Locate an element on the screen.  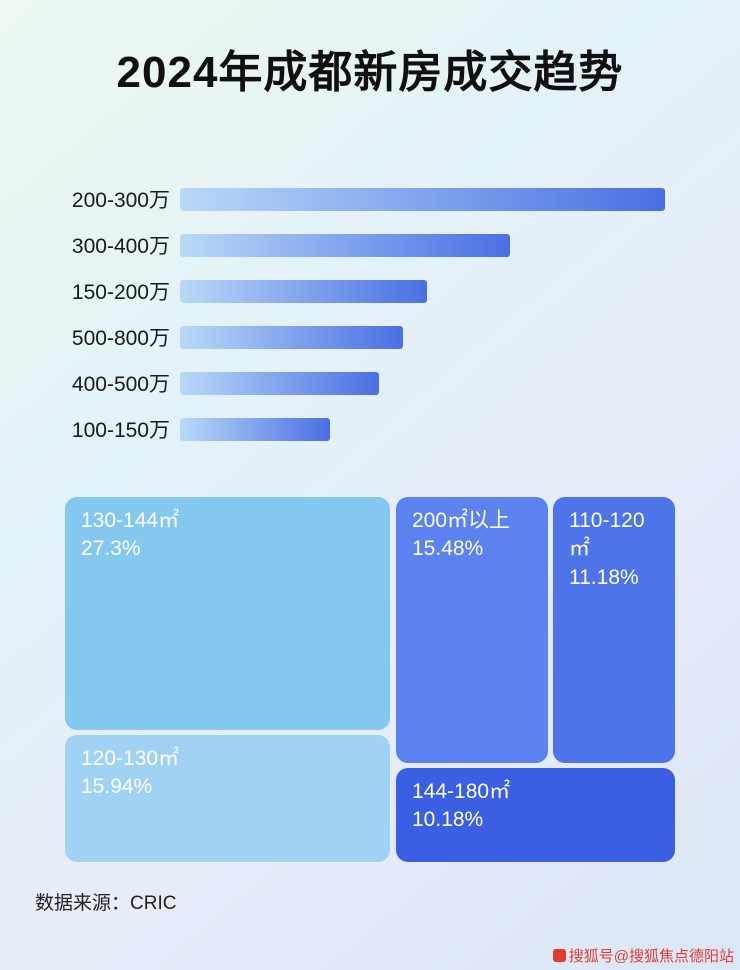
treemap-block: 130-144㎡ 27.3% is located at coordinates (227, 613).